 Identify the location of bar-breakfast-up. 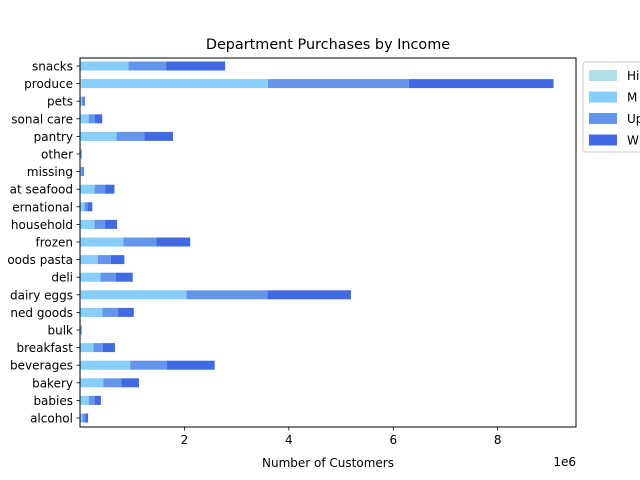
(98, 348).